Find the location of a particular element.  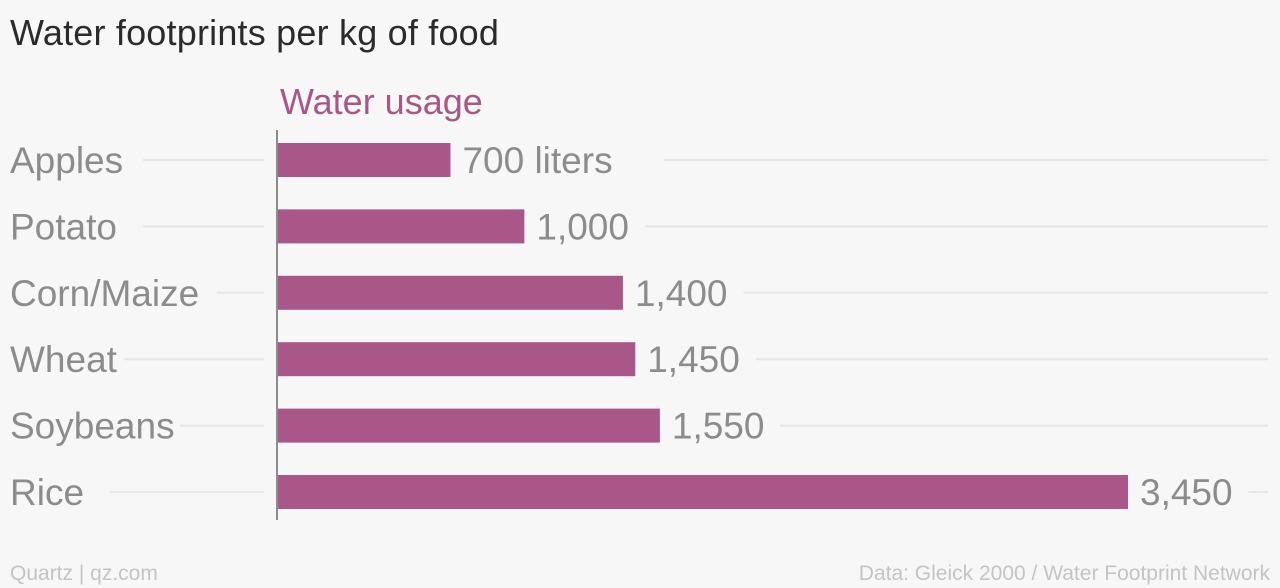

category-label: Rice is located at coordinates (47, 492).